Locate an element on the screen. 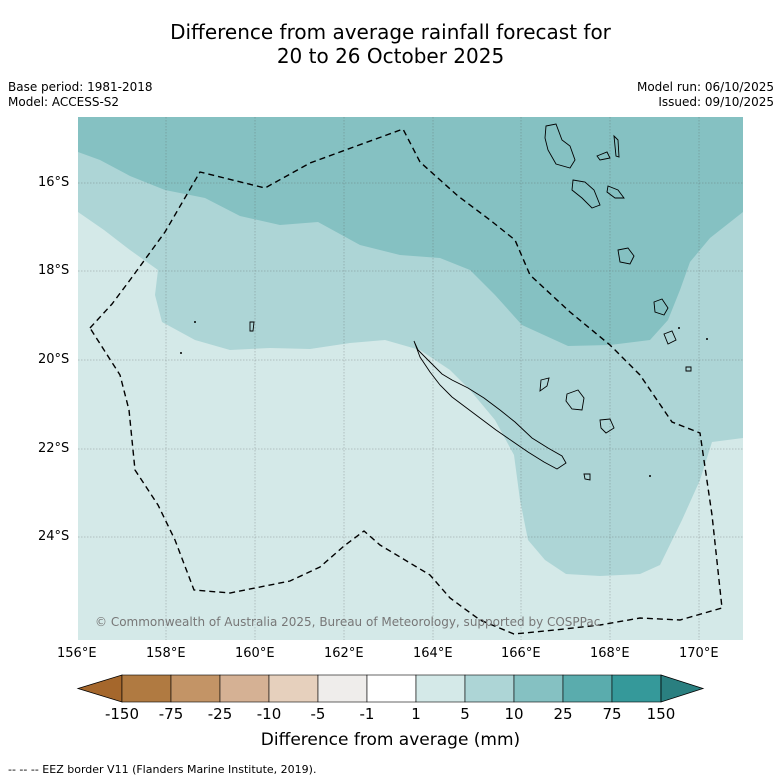  small-islet-a is located at coordinates (252, 326).